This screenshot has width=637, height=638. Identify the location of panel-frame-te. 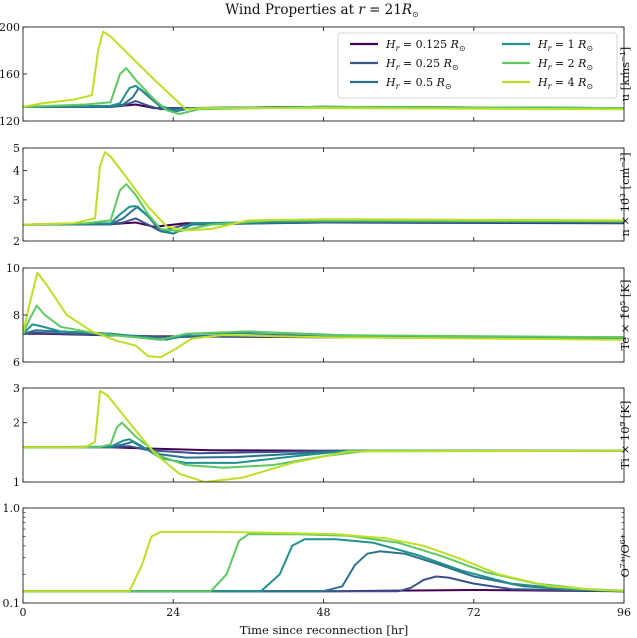
(323, 315).